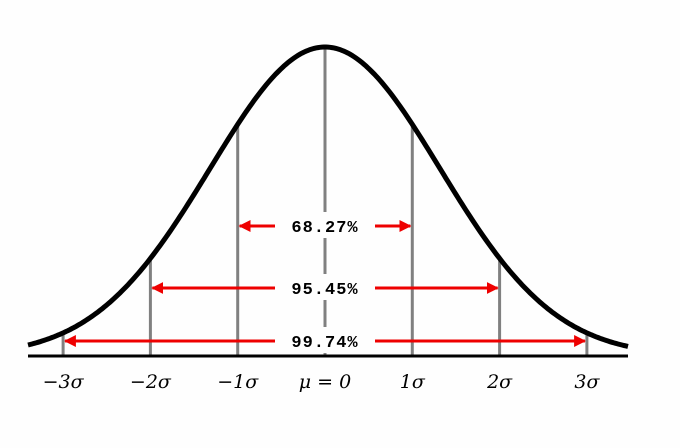 The height and width of the screenshot is (448, 680). What do you see at coordinates (325, 382) in the screenshot?
I see `axis-label: μ = 0` at bounding box center [325, 382].